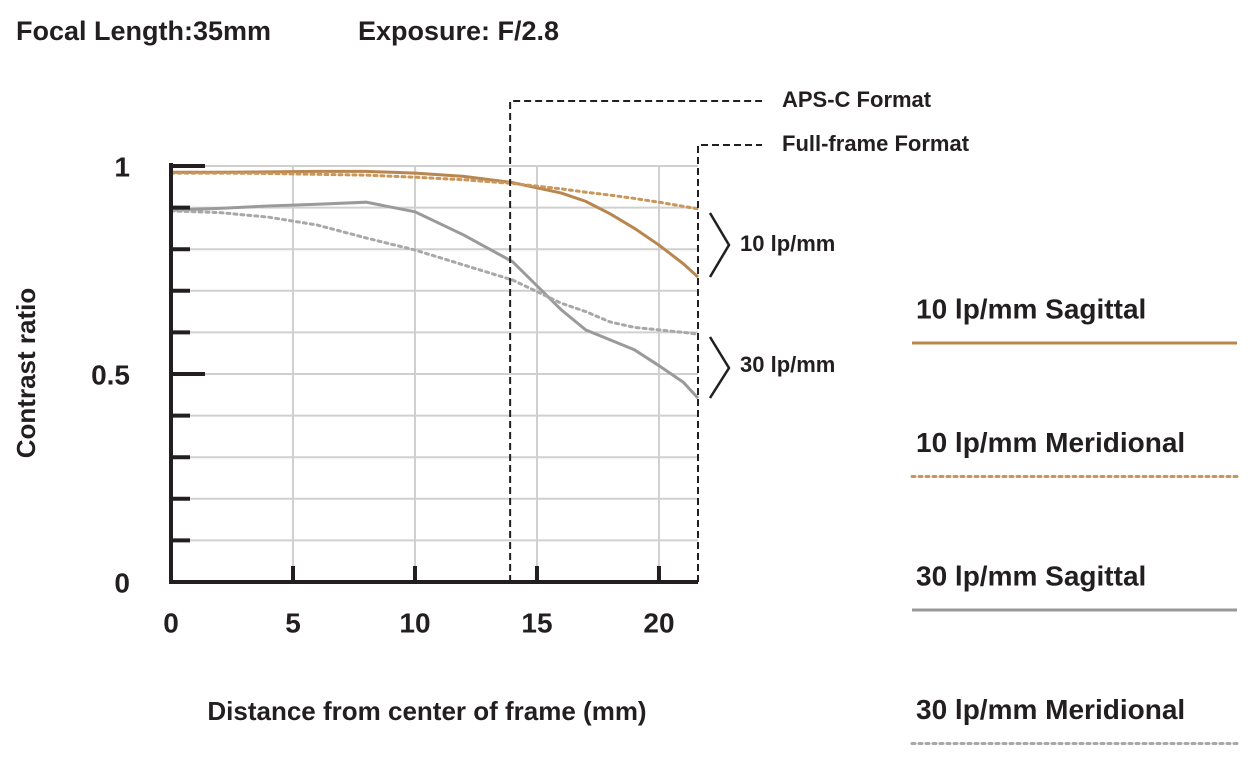  Describe the element at coordinates (857, 99) in the screenshot. I see `format-label: APS-C Format` at that location.